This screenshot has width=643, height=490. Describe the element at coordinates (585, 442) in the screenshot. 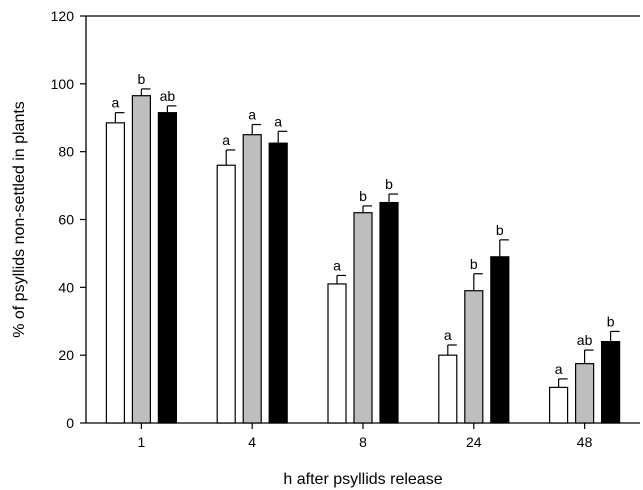

I see `x-tick-label: 48` at that location.